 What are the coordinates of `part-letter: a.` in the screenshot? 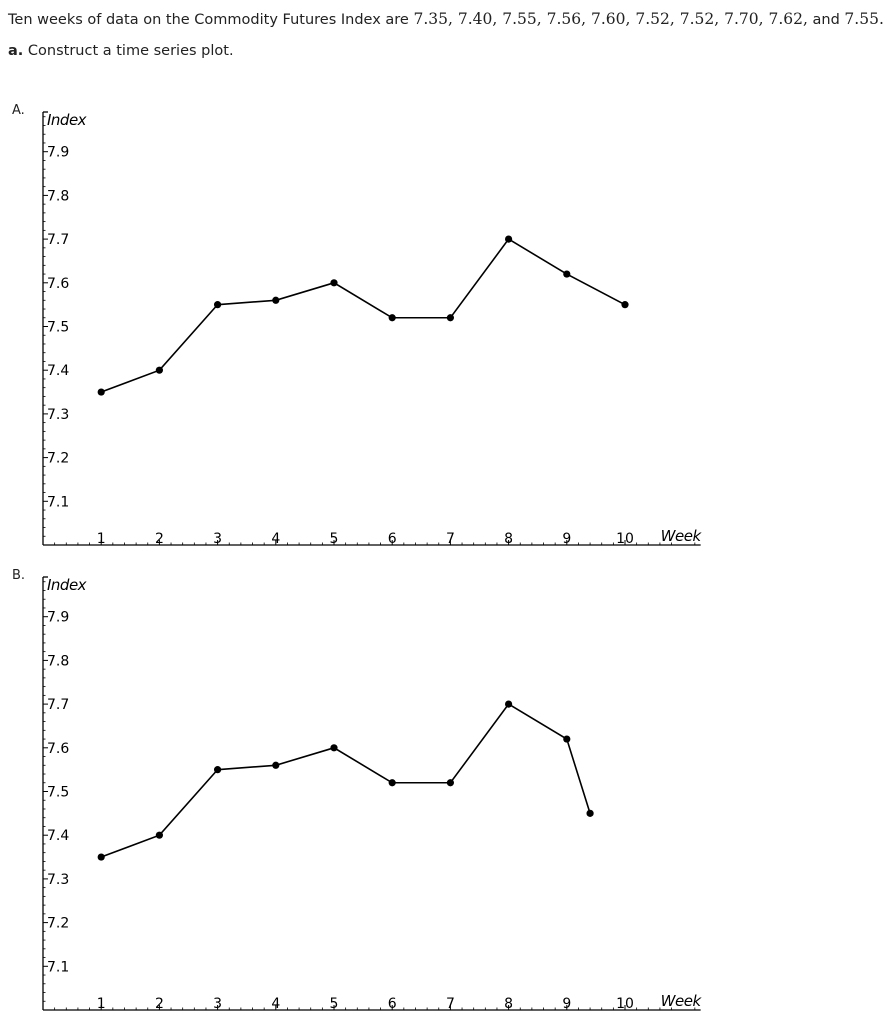 It's located at (16, 51).